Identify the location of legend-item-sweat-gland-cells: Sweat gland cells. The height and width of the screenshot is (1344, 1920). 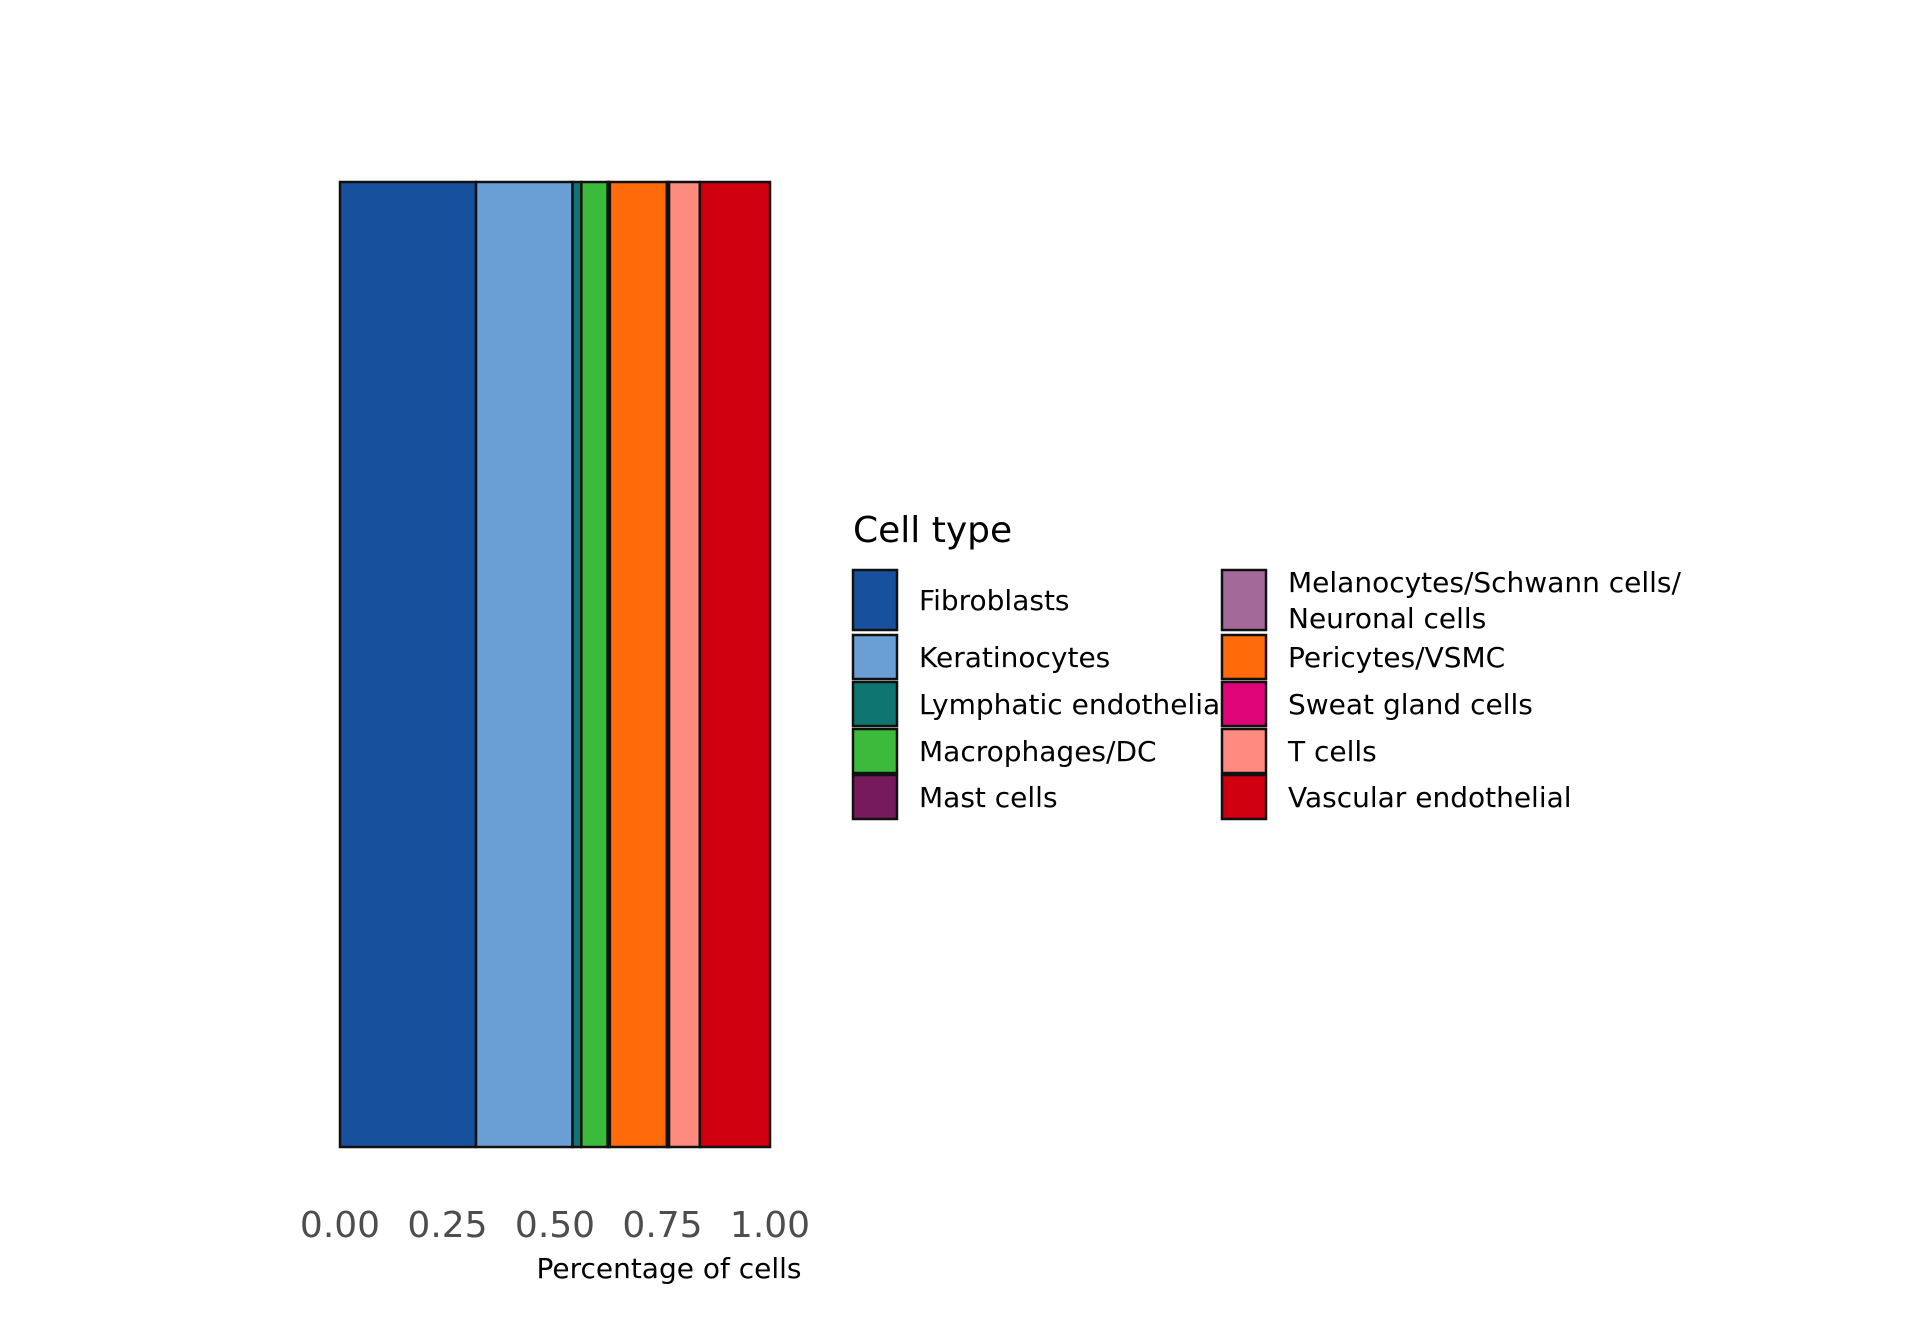
(1376, 704).